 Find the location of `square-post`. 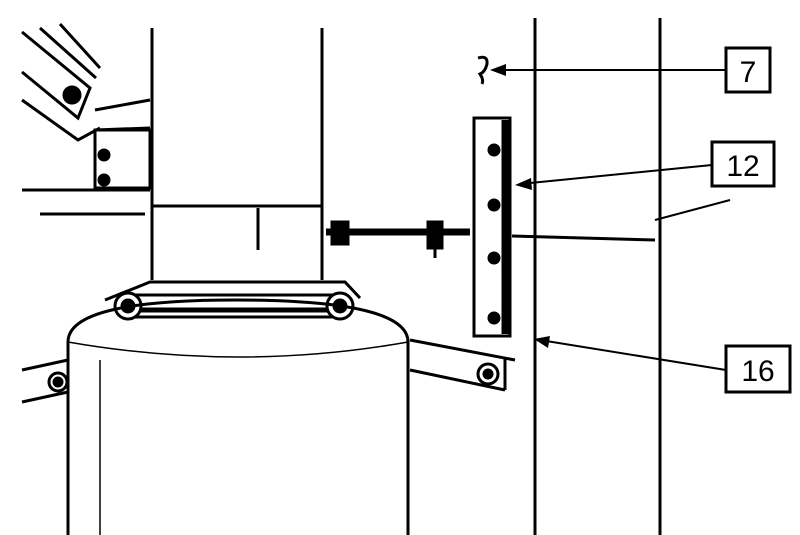

square-post is located at coordinates (237, 154).